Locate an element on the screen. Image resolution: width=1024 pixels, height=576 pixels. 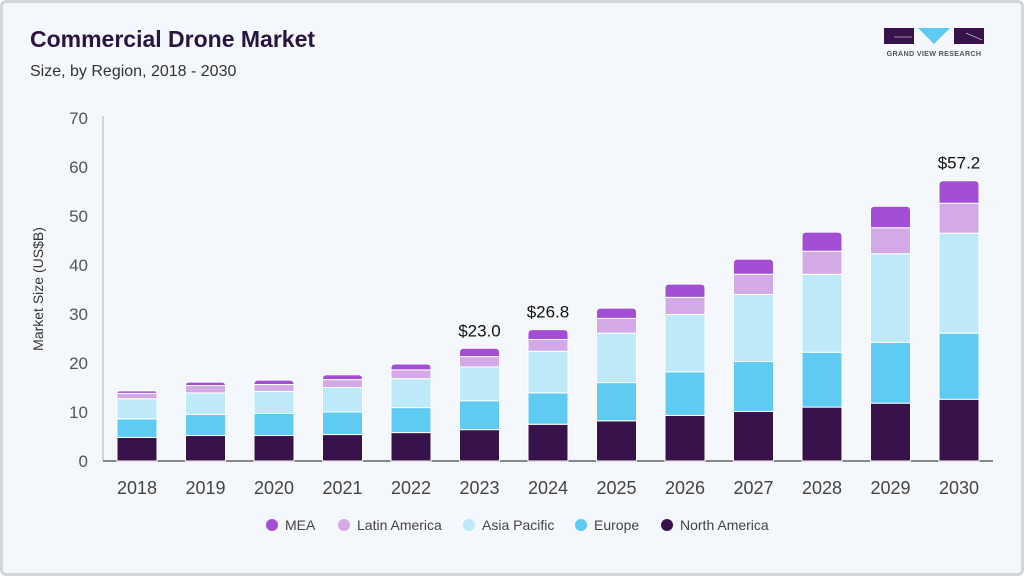
legend-label: North America is located at coordinates (724, 525).